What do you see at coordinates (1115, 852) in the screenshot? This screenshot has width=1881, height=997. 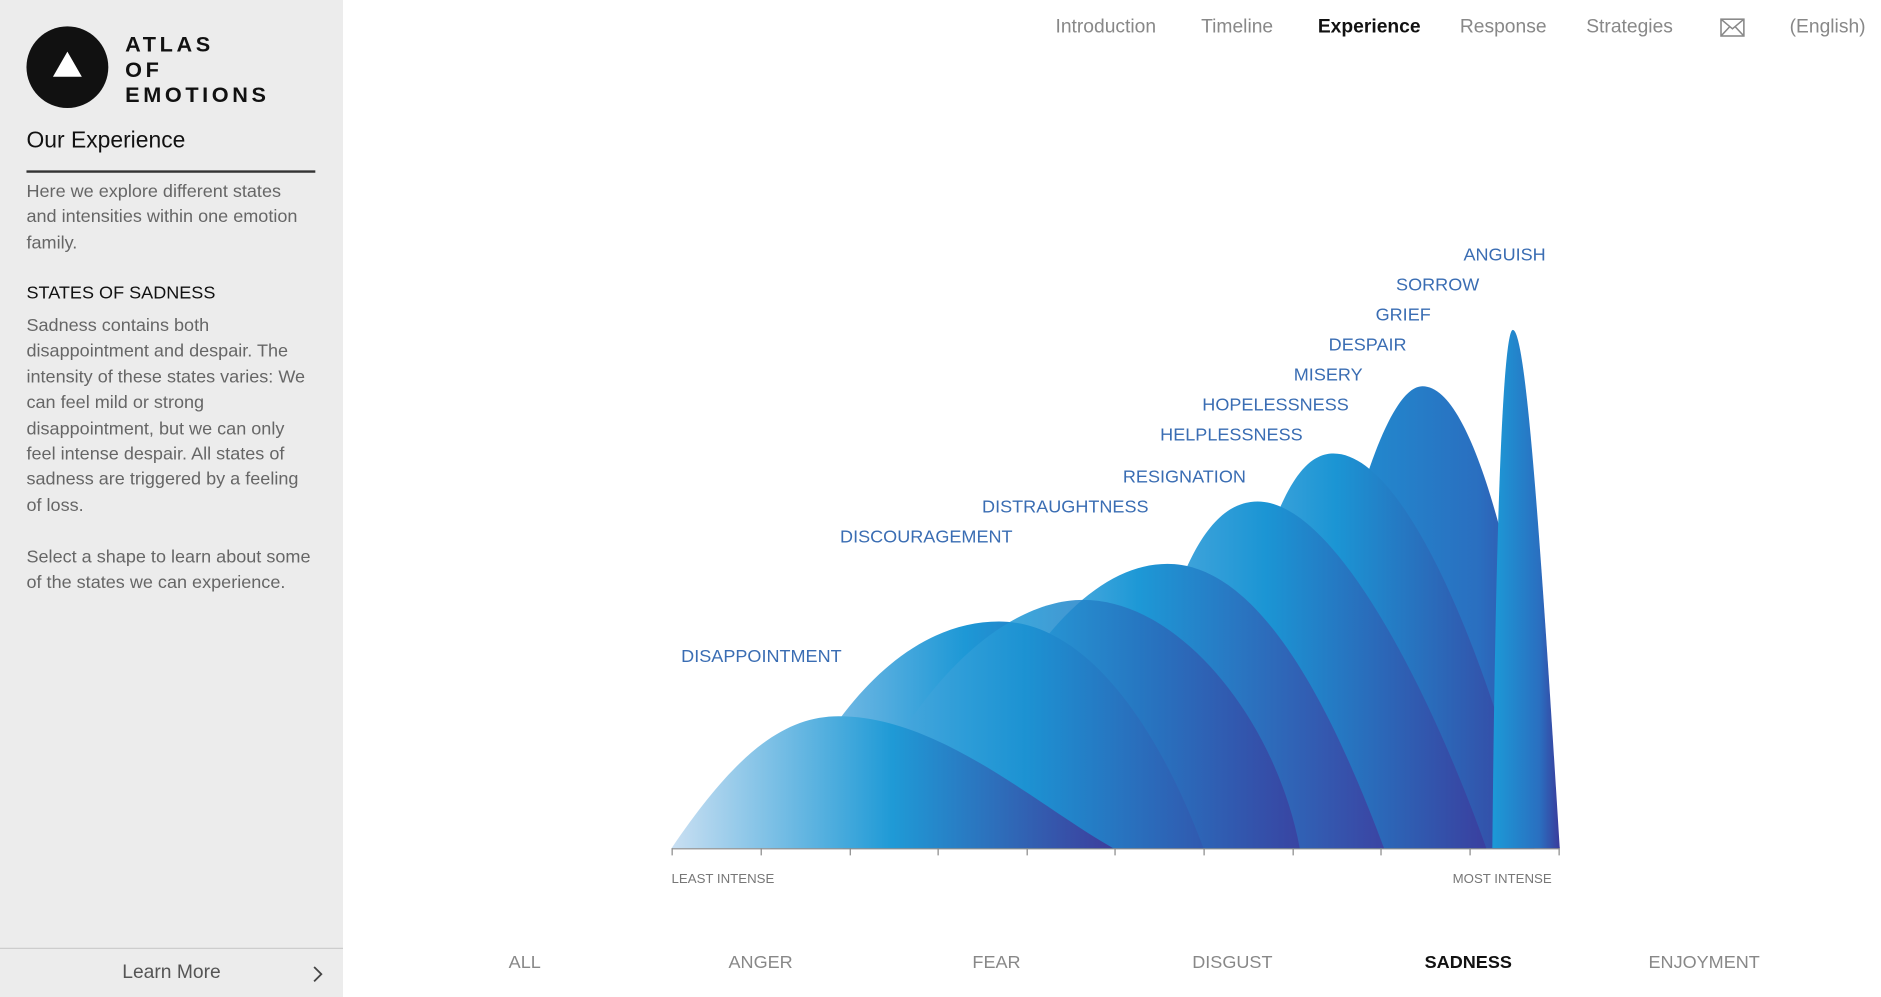 I see `intensity-axis` at bounding box center [1115, 852].